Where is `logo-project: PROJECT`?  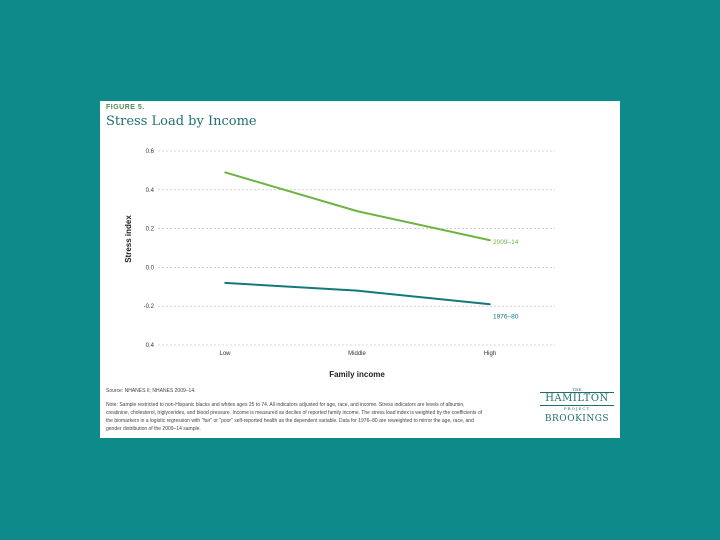 logo-project: PROJECT is located at coordinates (577, 408).